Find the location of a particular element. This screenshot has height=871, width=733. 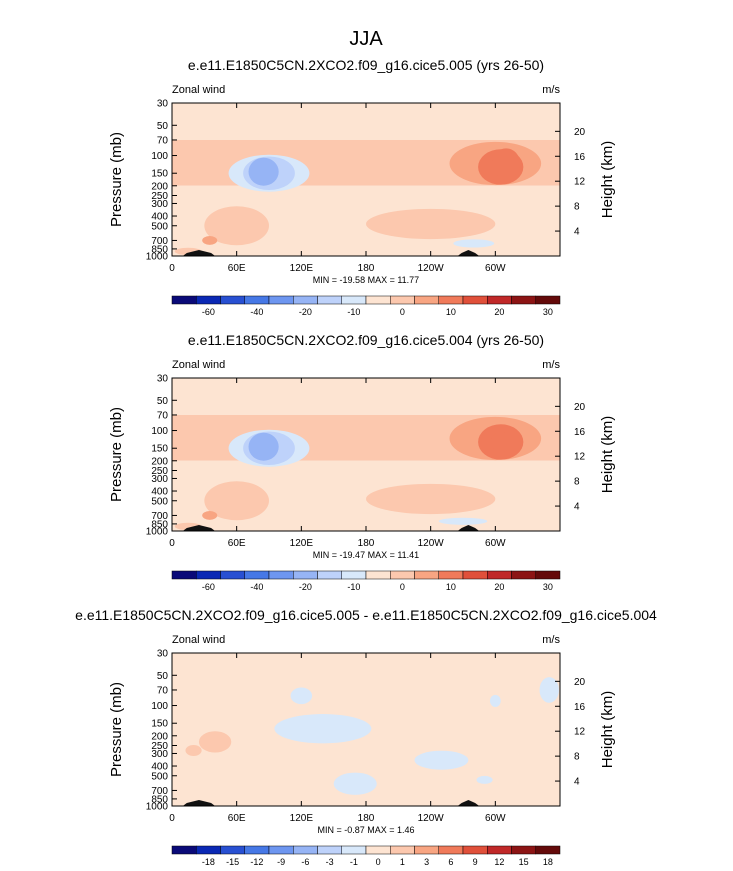

colorbar-label: -3 is located at coordinates (330, 862).